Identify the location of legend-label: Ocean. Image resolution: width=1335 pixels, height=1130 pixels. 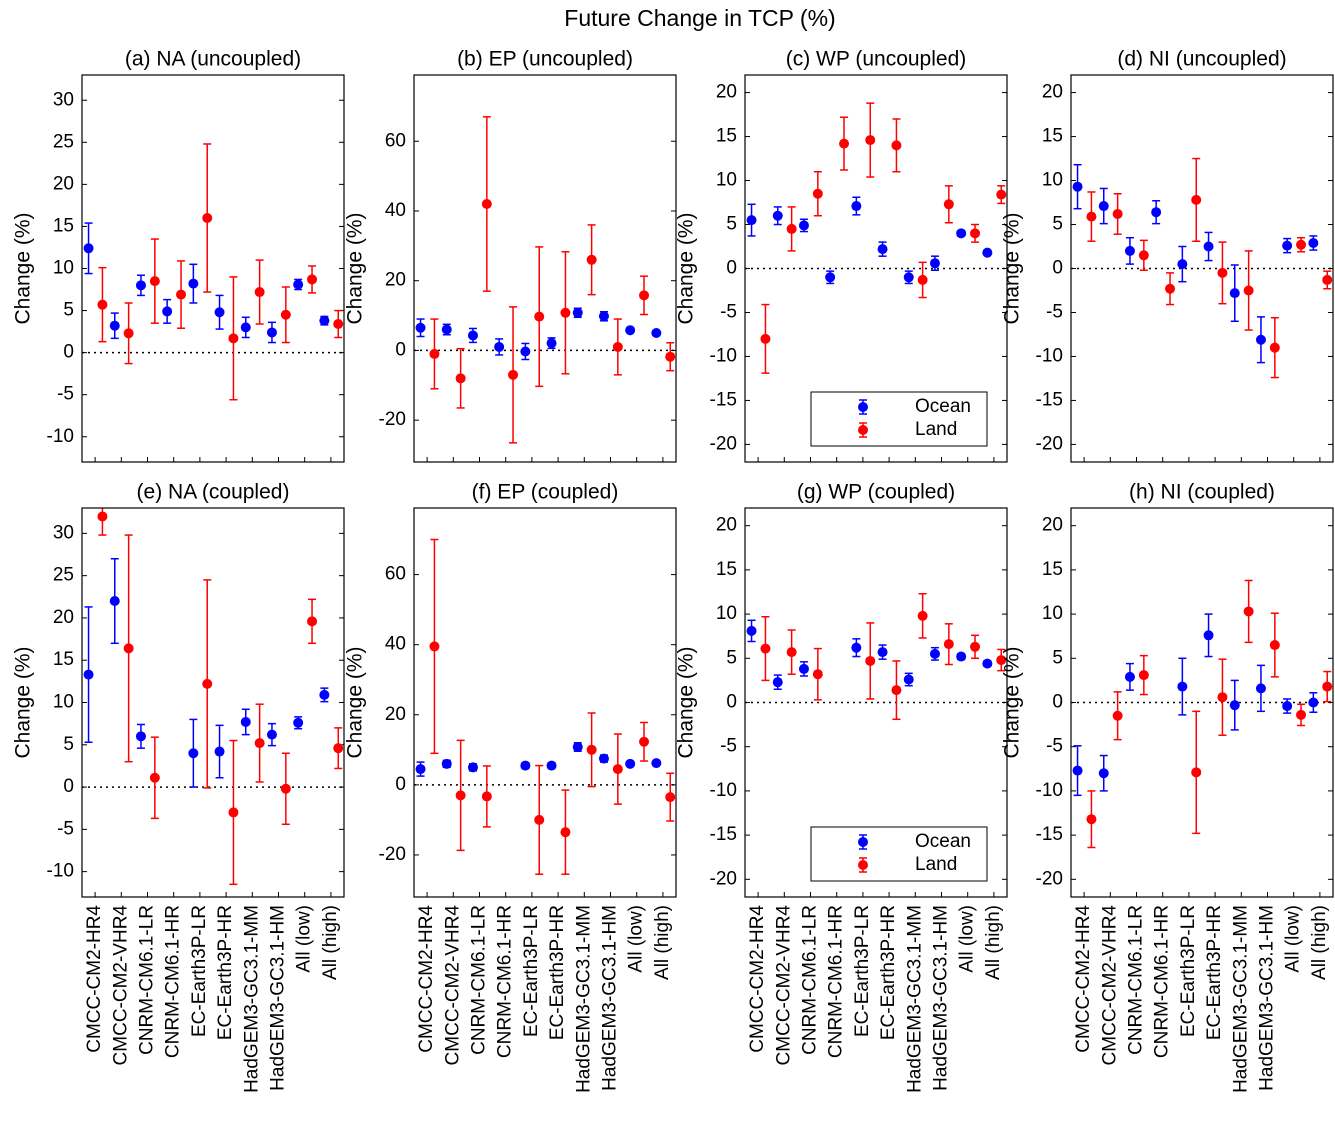
(943, 406).